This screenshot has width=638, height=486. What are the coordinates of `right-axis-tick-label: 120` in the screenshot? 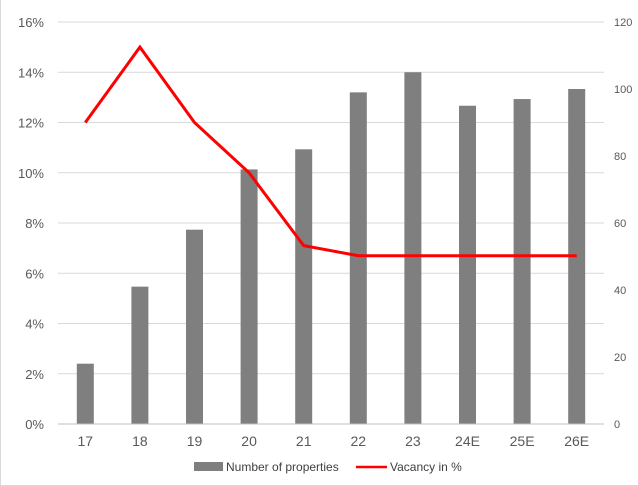 It's located at (623, 23).